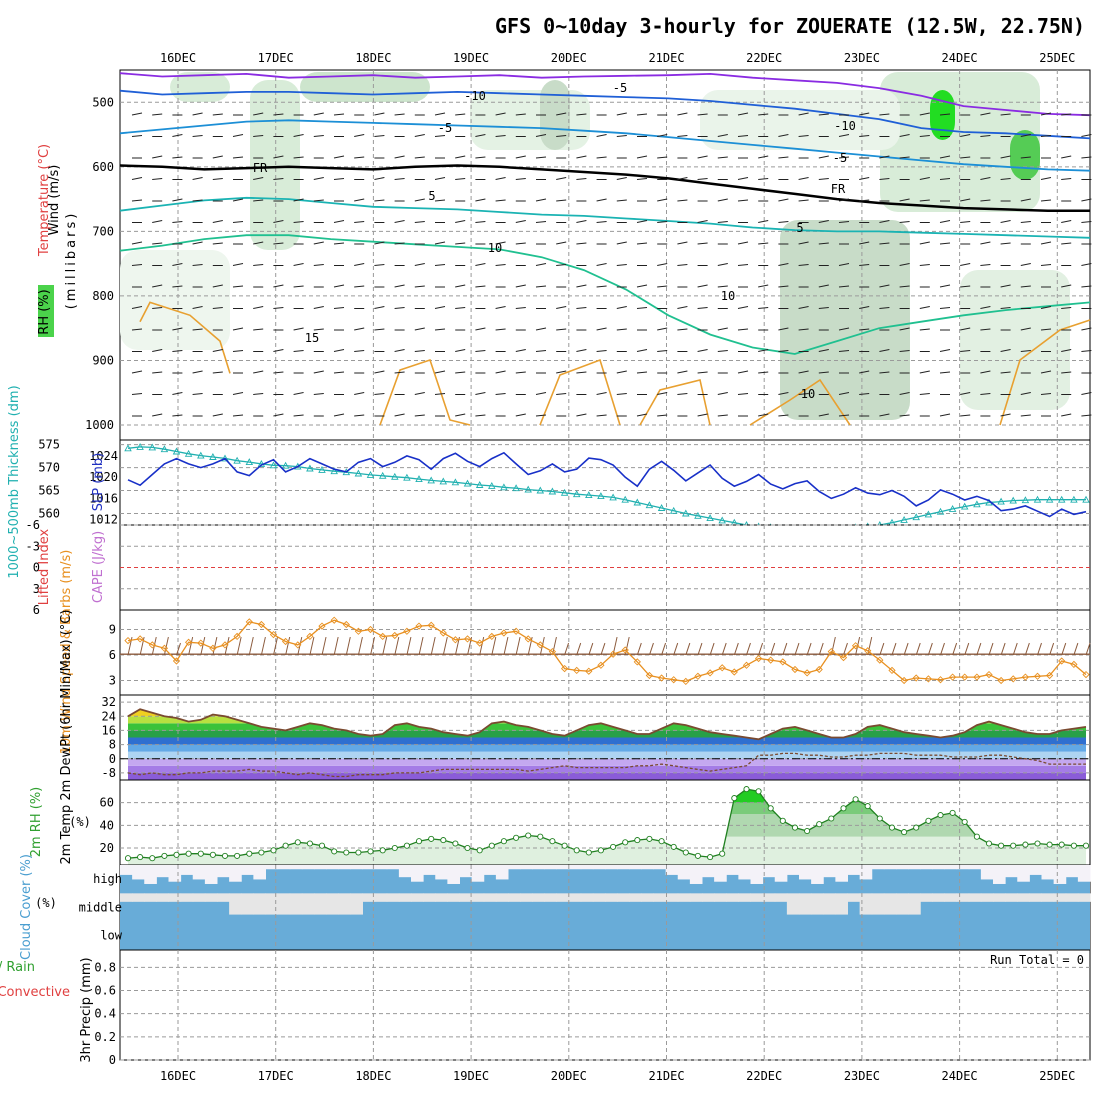 The height and width of the screenshot is (1100, 1100). What do you see at coordinates (605, 217) in the screenshot?
I see `temperature-contour` at bounding box center [605, 217].